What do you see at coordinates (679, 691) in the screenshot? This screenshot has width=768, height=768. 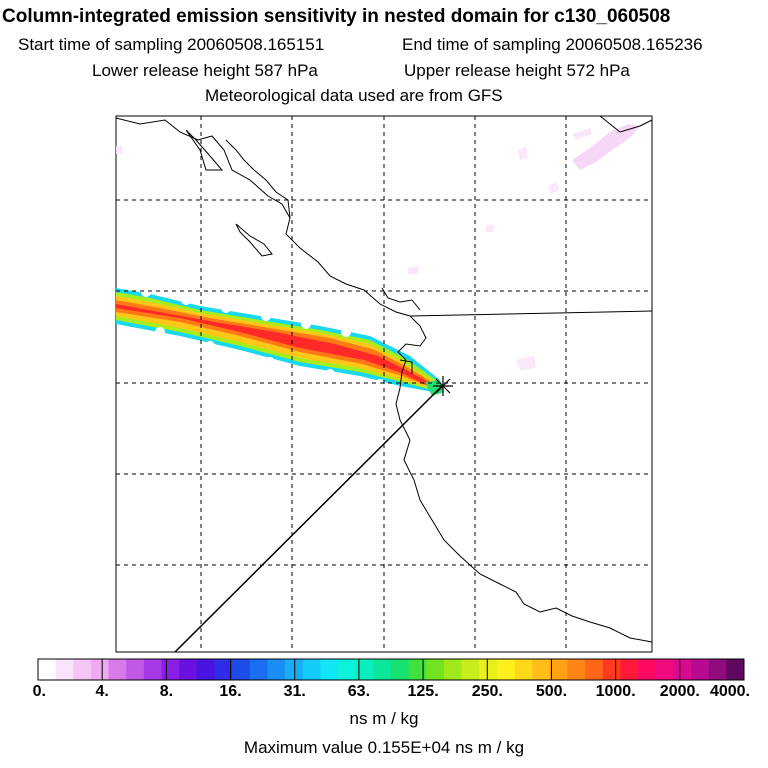 I see `colorbar-tick-label: 2000.` at bounding box center [679, 691].